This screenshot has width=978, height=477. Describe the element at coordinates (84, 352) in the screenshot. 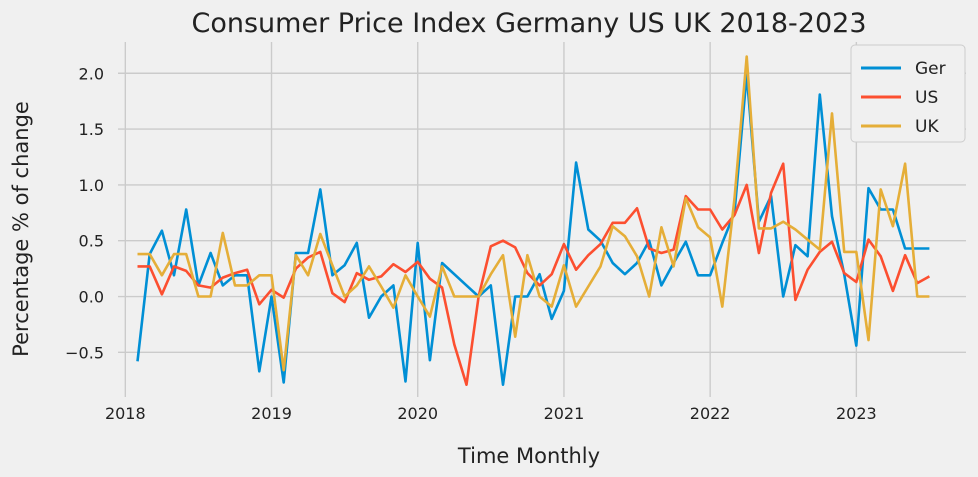

I see `y-tick-label: −0.5` at that location.